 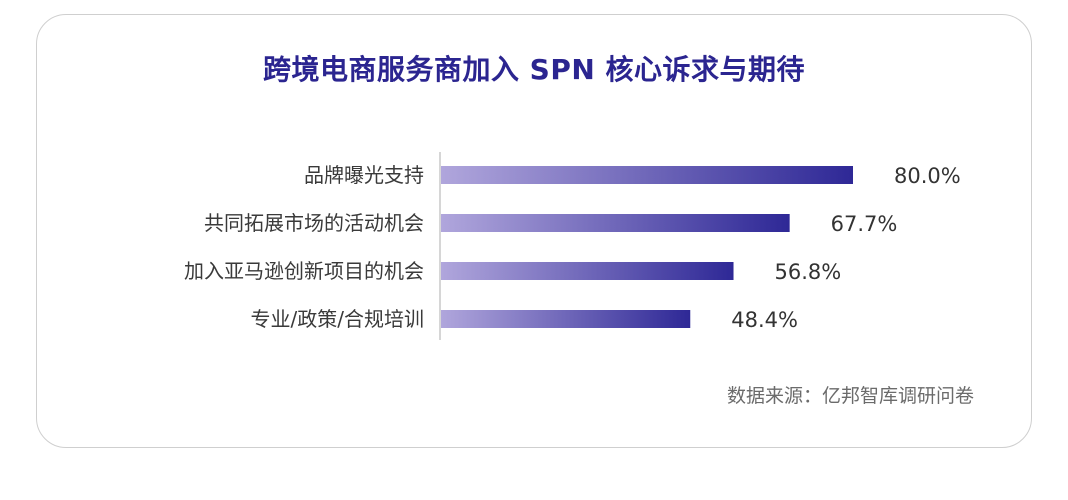 I want to click on value-label: 48.4%, so click(x=764, y=320).